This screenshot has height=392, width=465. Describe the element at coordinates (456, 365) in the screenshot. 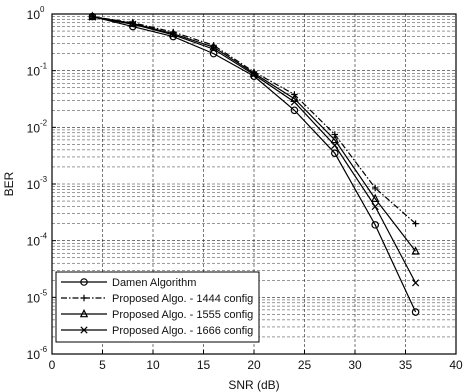

I see `x-tick-label: 40` at that location.